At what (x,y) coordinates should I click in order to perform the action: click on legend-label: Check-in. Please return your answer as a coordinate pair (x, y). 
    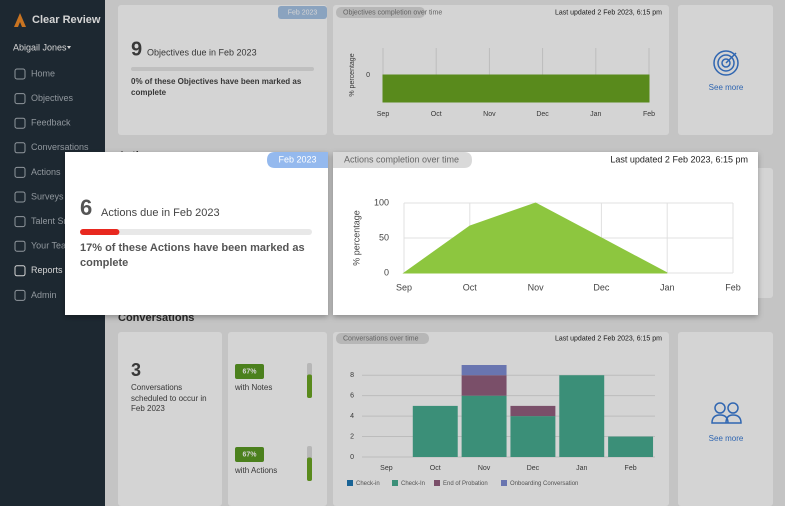
    Looking at the image, I should click on (368, 484).